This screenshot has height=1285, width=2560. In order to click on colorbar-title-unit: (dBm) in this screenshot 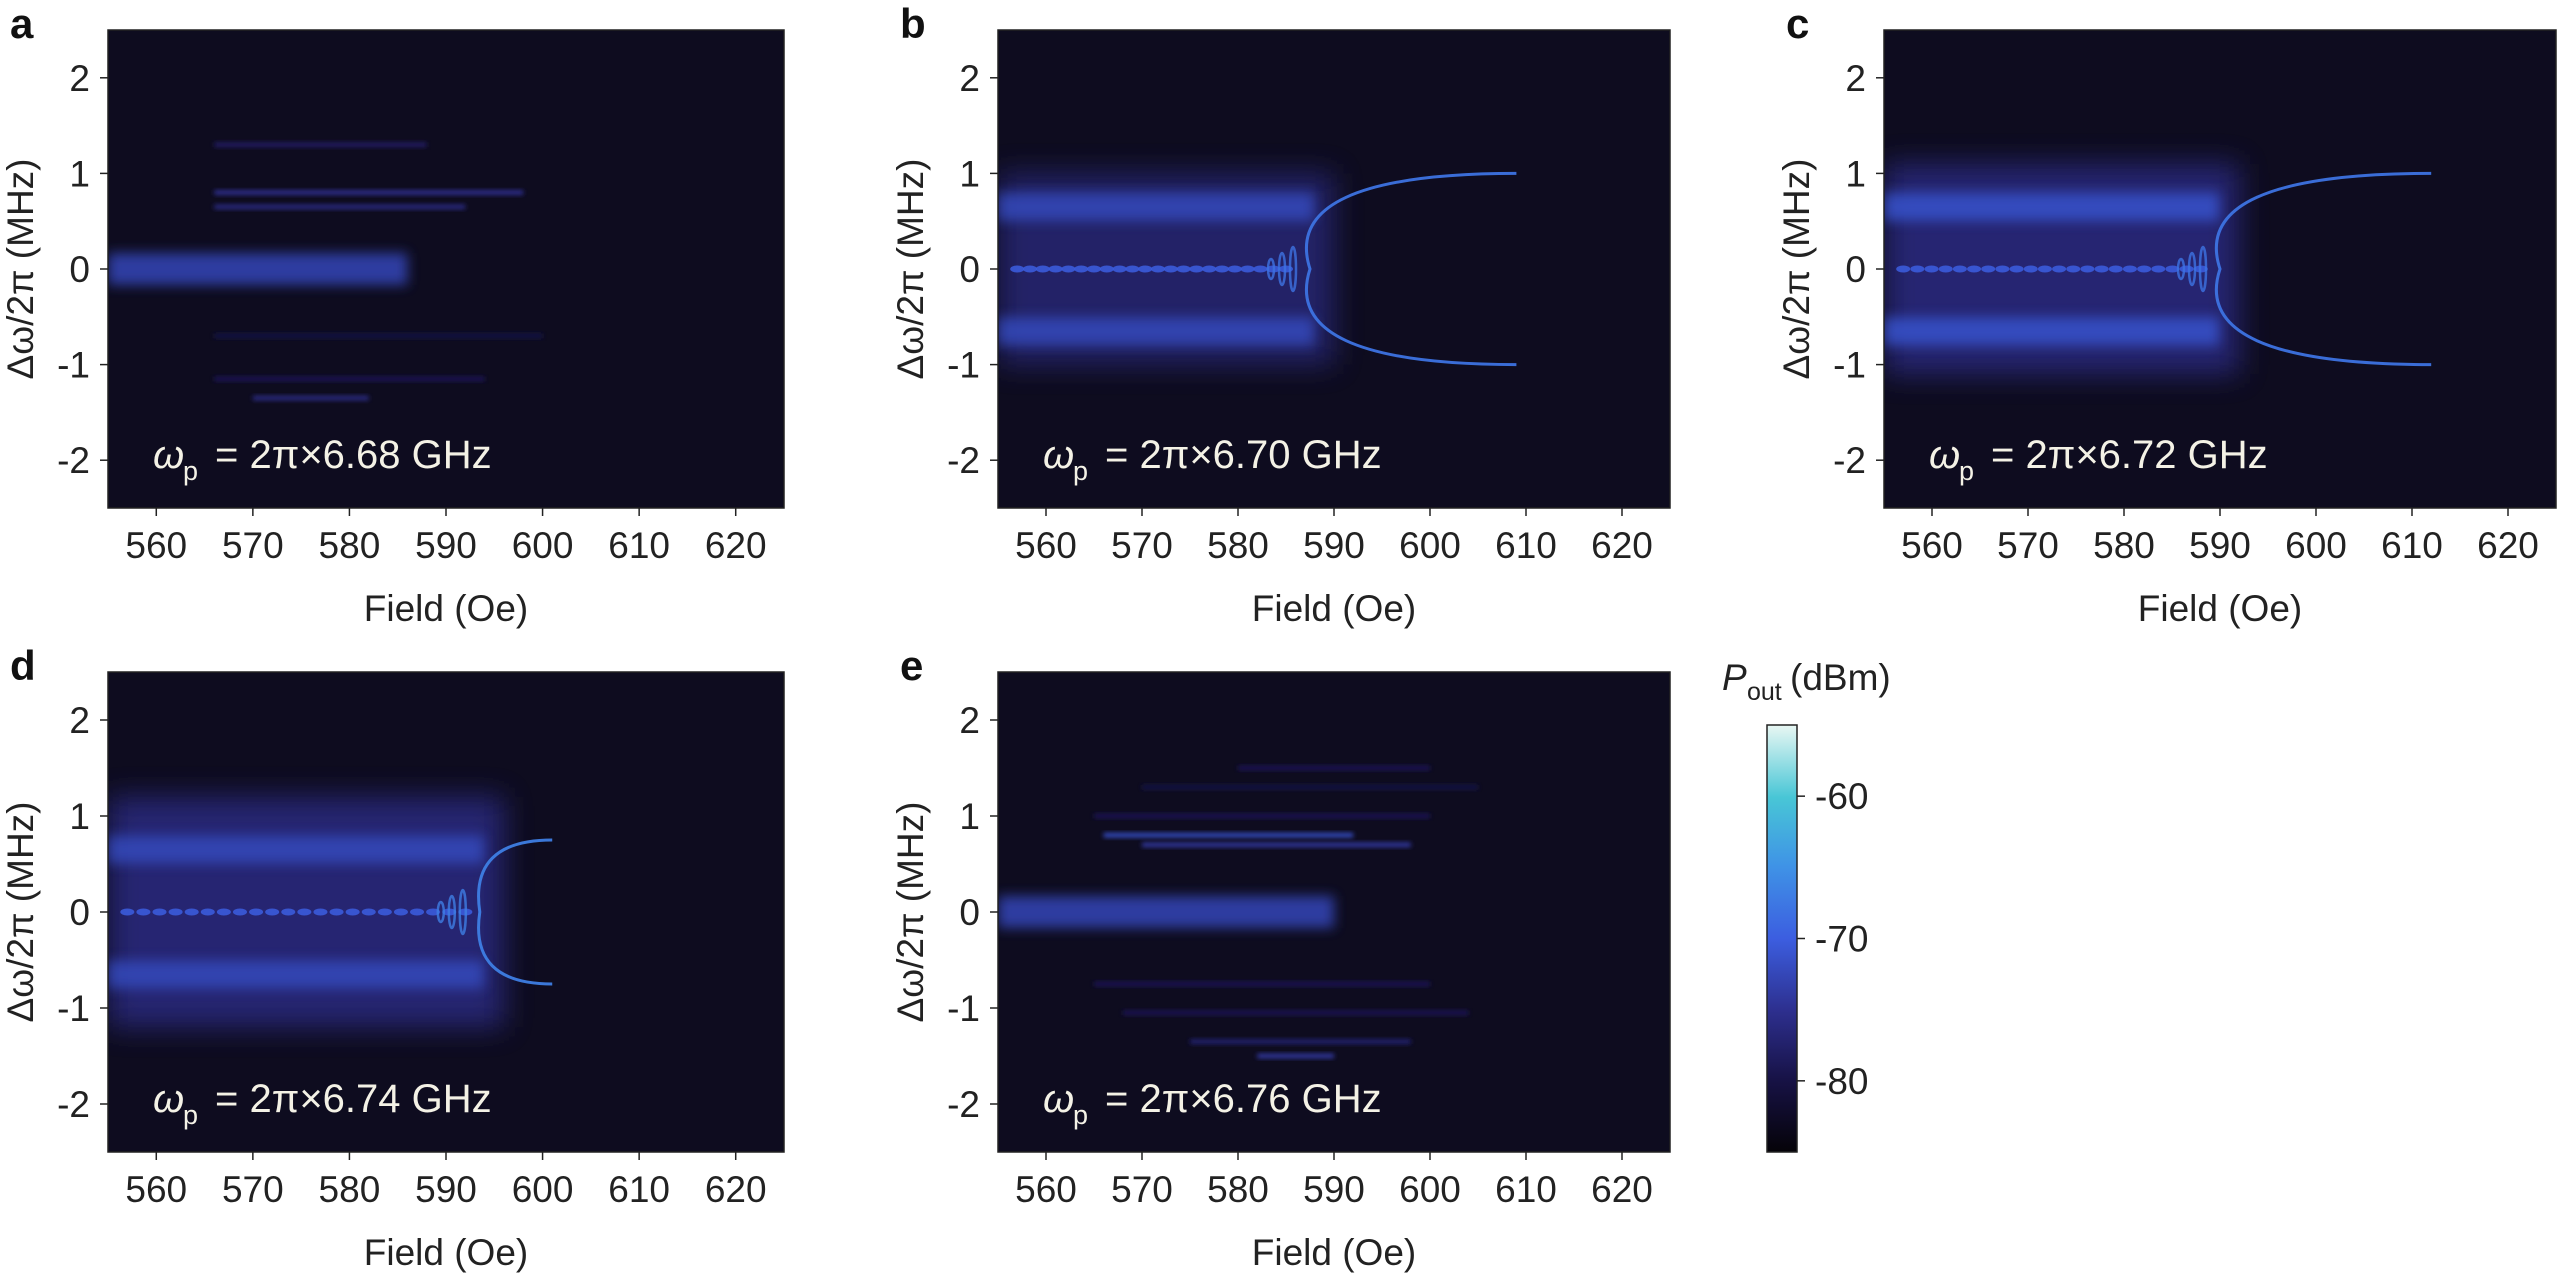, I will do `click(1840, 677)`.